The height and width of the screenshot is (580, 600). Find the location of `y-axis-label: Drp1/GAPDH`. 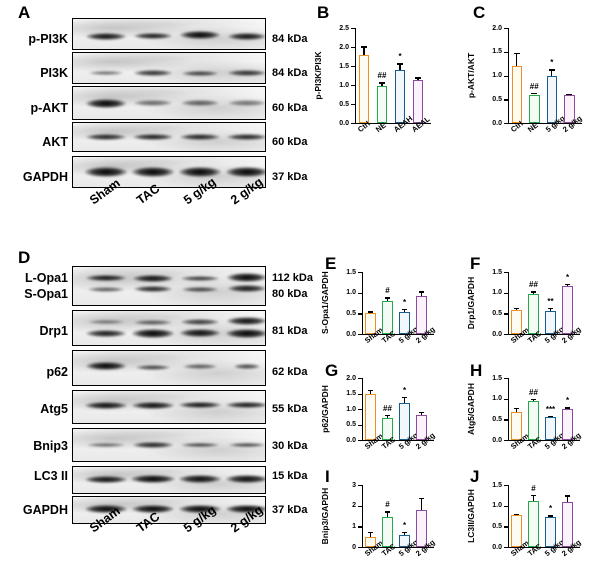

y-axis-label: Drp1/GAPDH is located at coordinates (471, 303).